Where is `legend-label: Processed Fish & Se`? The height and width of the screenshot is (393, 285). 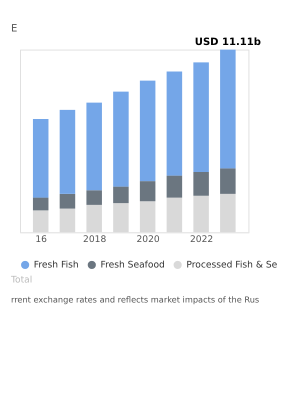
legend-label: Processed Fish & Se is located at coordinates (232, 265).